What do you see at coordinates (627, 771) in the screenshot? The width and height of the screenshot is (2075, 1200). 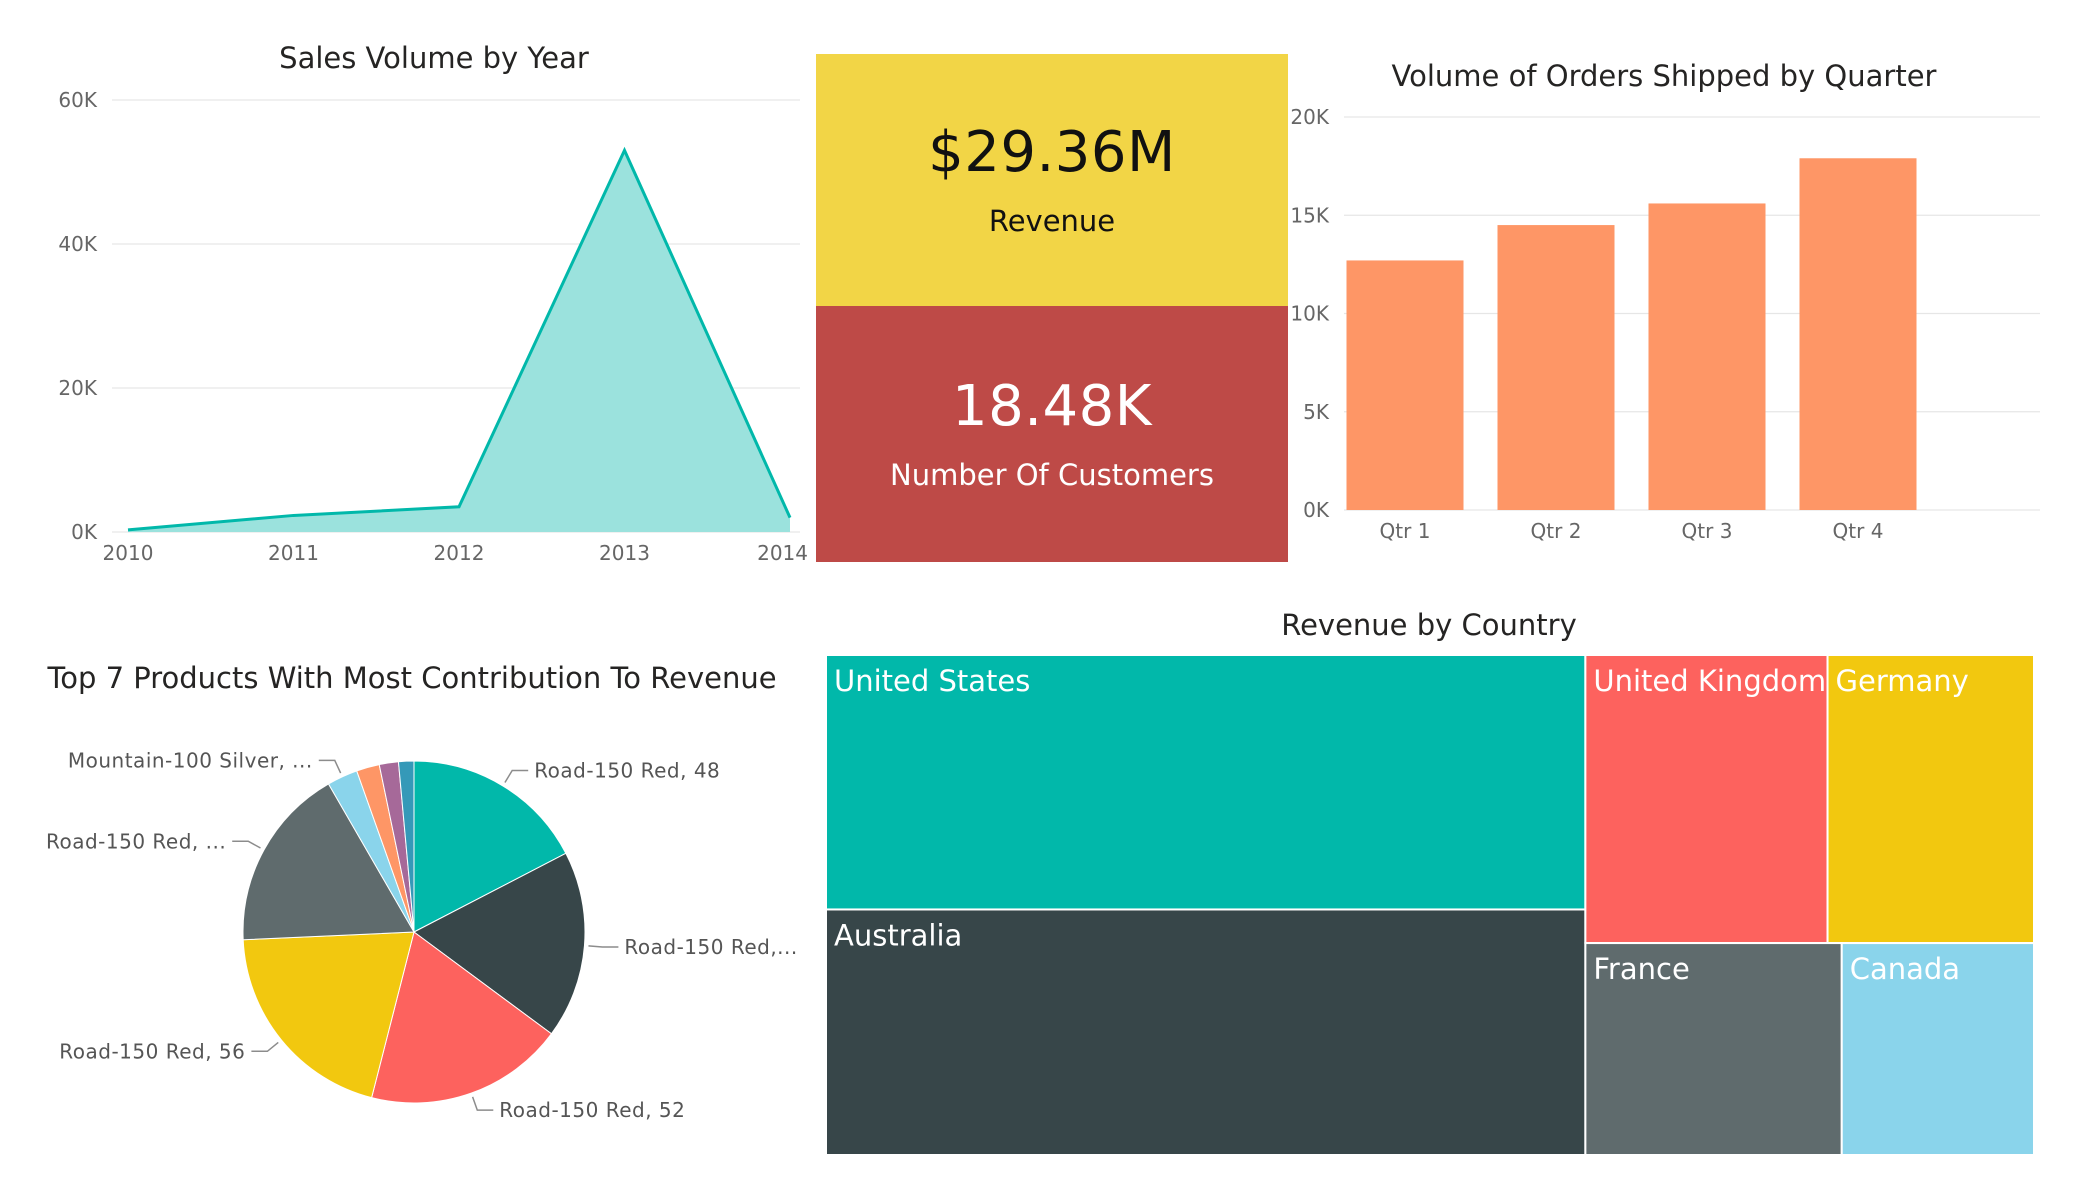 I see `pie-data-label: Road-150 Red, 48` at bounding box center [627, 771].